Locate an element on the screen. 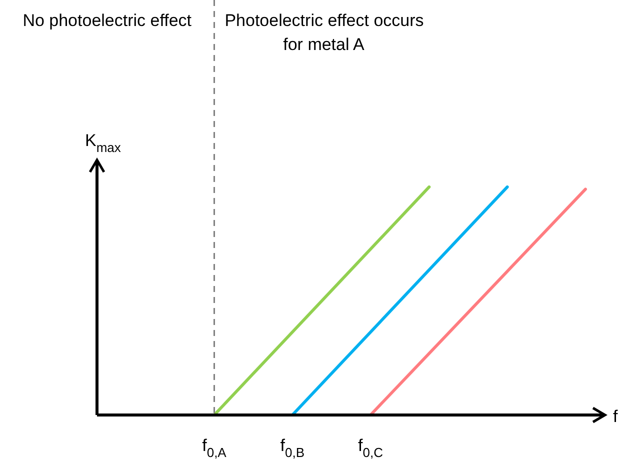 The height and width of the screenshot is (474, 633). x-axis-title: f is located at coordinates (615, 416).